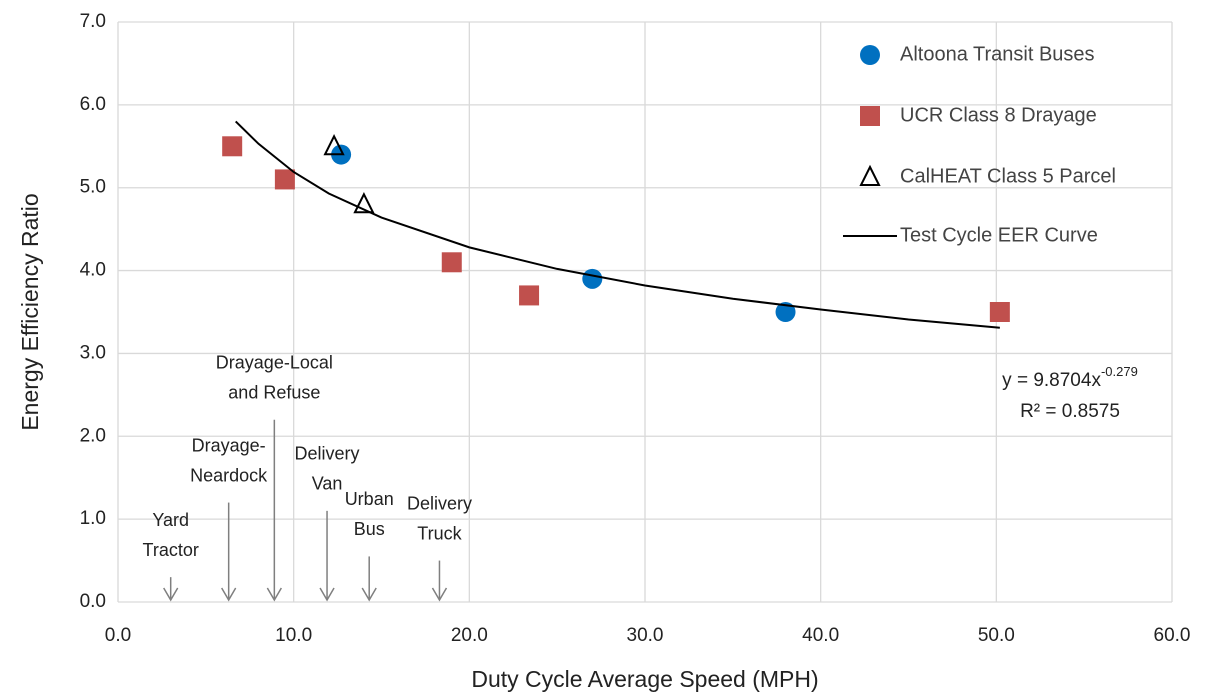 The width and height of the screenshot is (1205, 696). Describe the element at coordinates (93, 104) in the screenshot. I see `y-tick-label: 6.0` at that location.